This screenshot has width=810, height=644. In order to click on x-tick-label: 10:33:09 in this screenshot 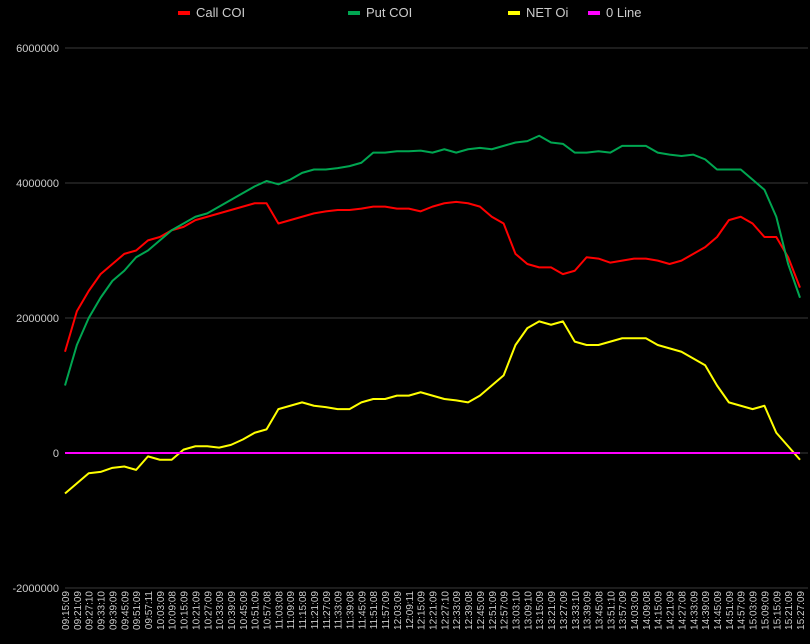, I will do `click(220, 610)`.